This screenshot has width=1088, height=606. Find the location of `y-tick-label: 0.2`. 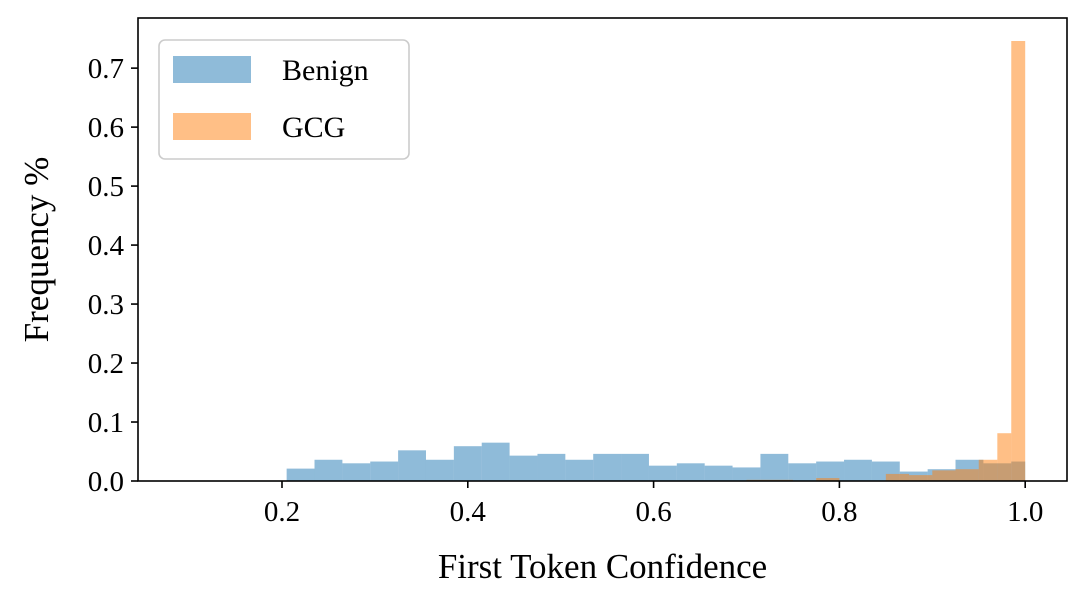

y-tick-label: 0.2 is located at coordinates (106, 364).